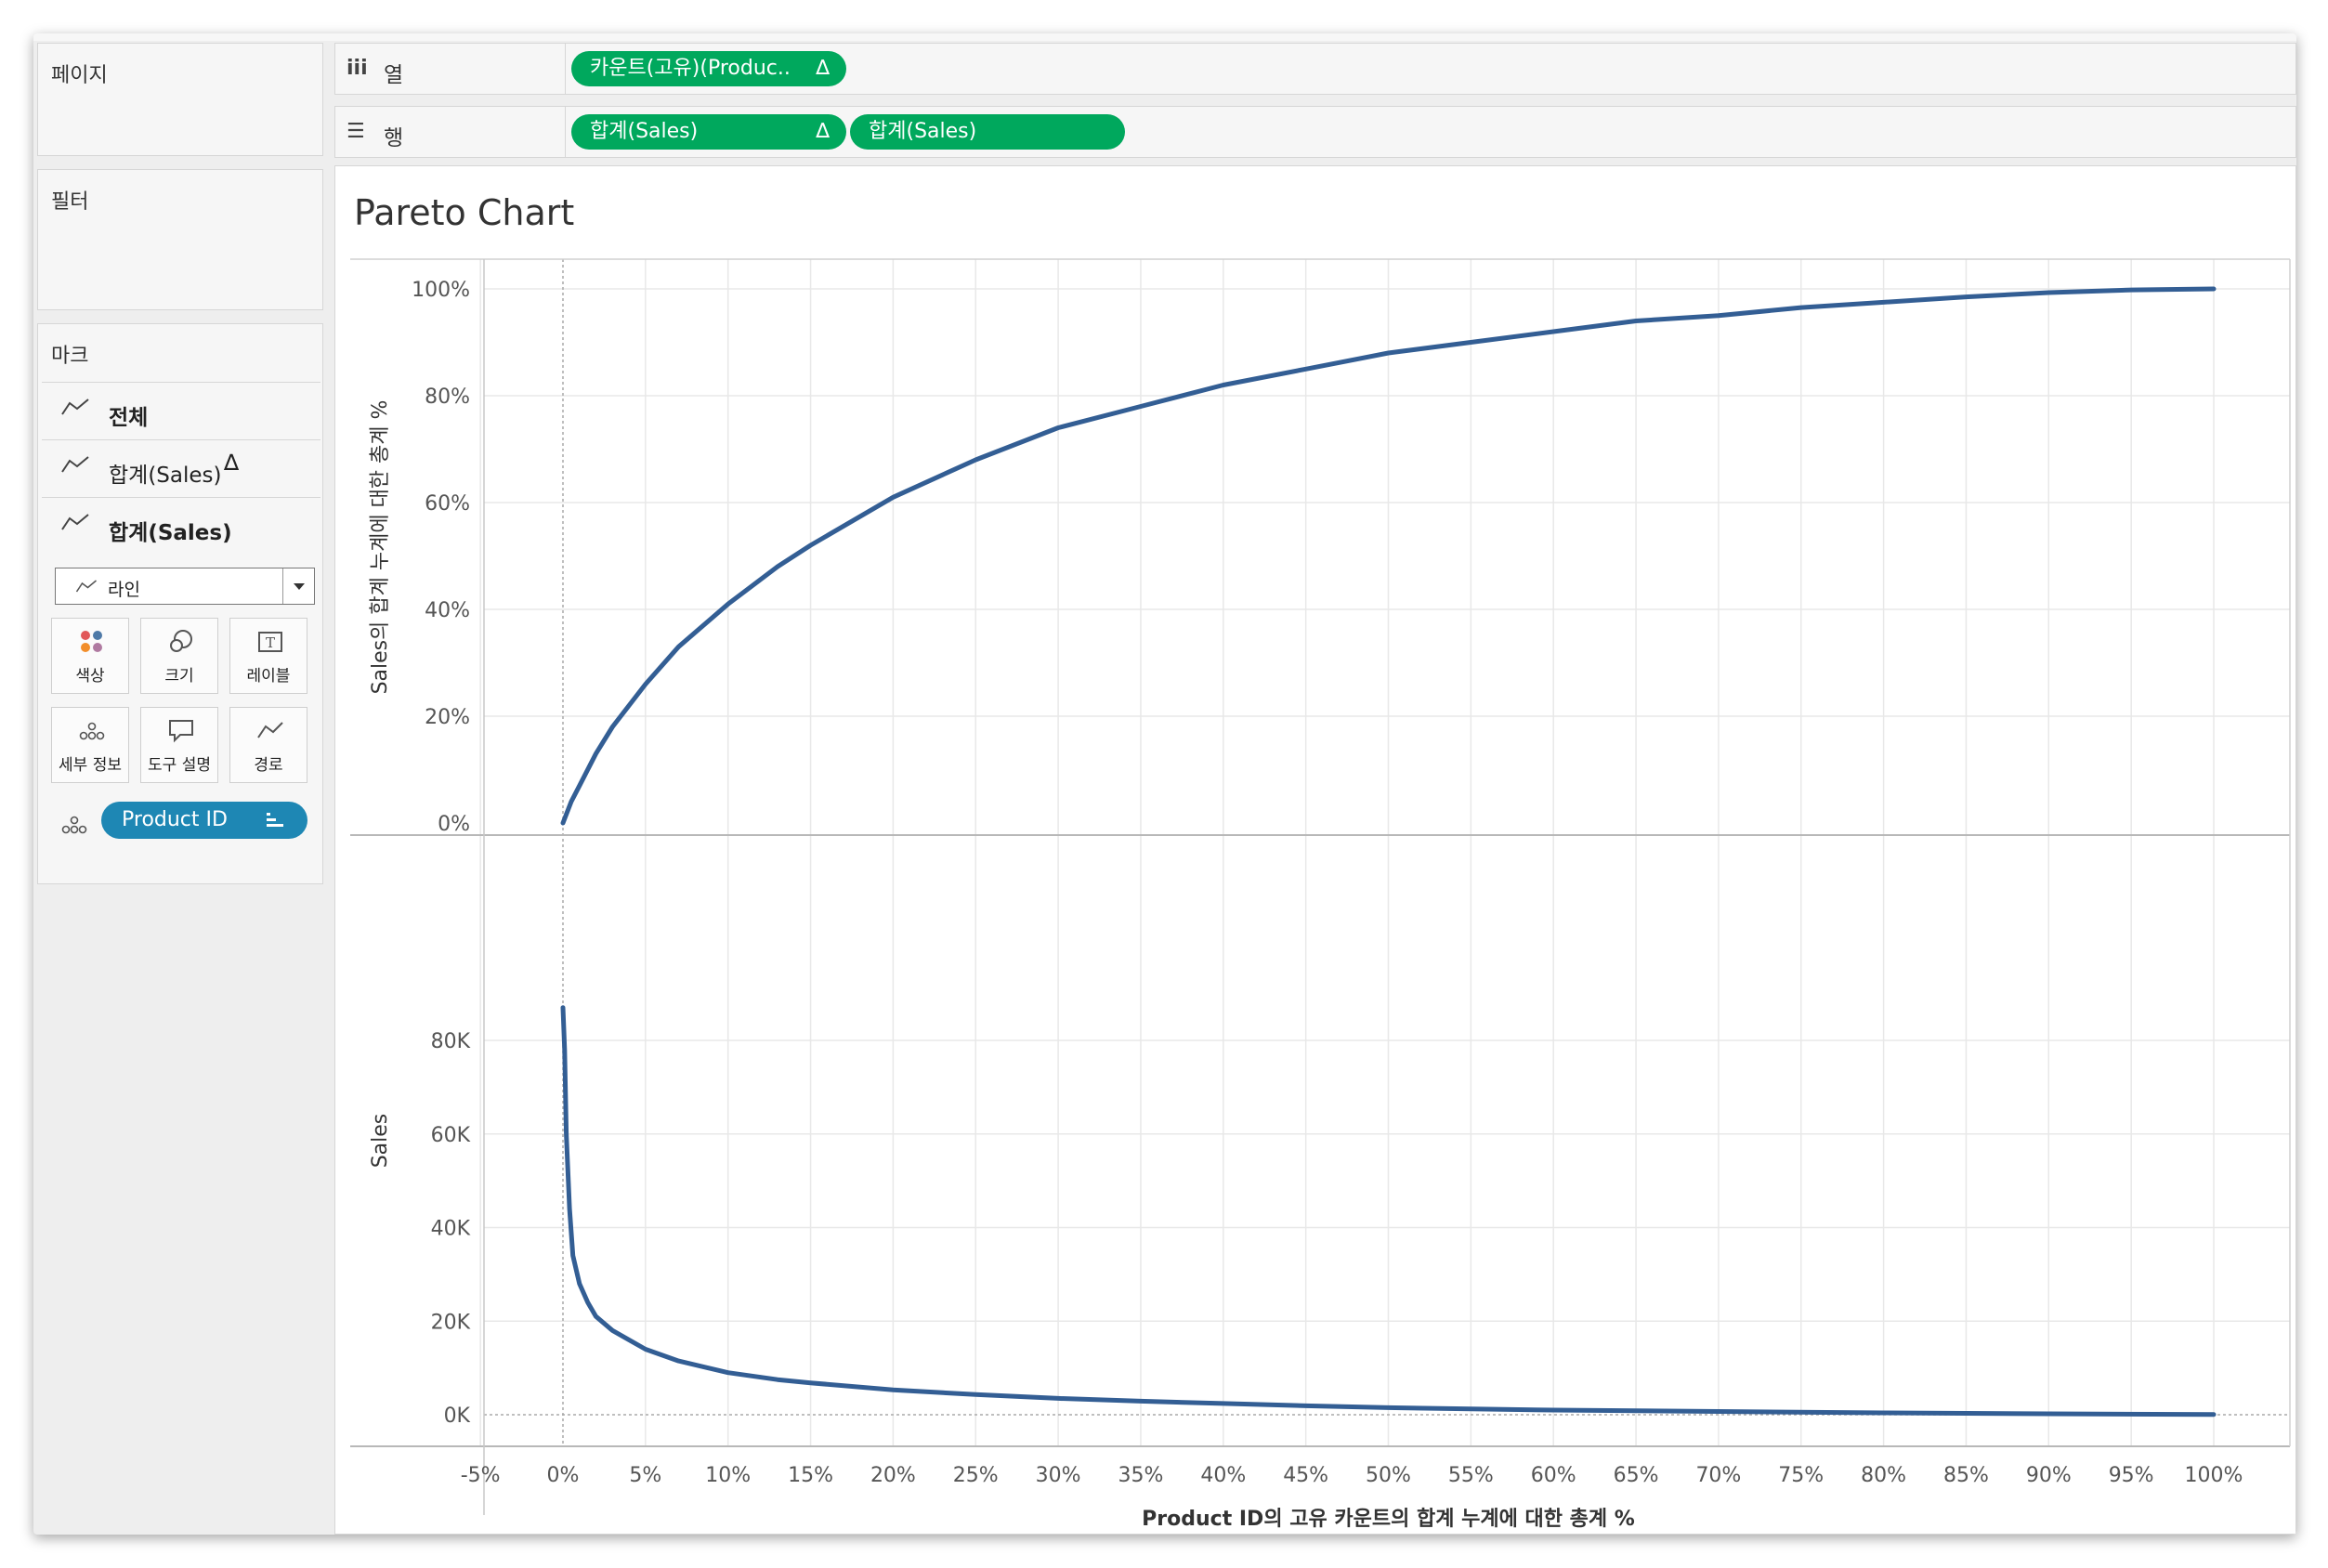  I want to click on y-tick-label: 20K, so click(451, 1322).